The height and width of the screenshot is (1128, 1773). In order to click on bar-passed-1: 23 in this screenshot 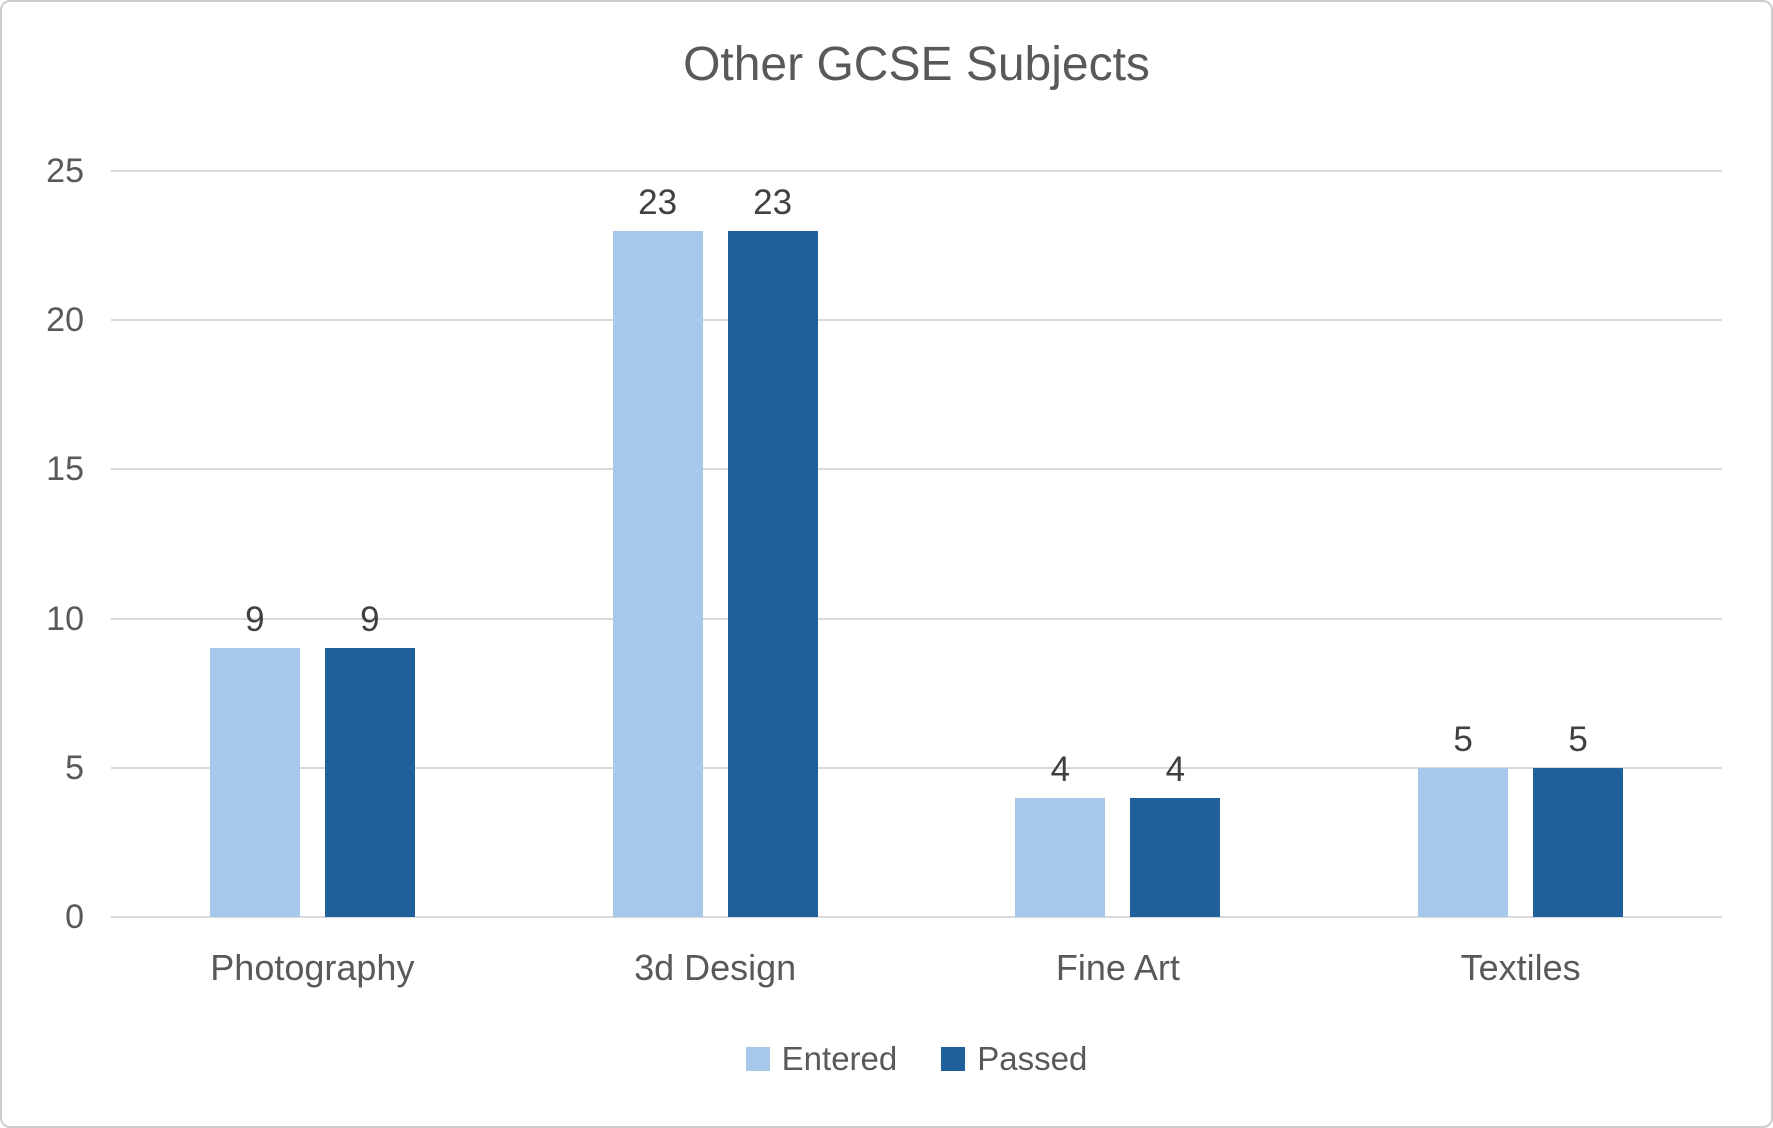, I will do `click(772, 551)`.